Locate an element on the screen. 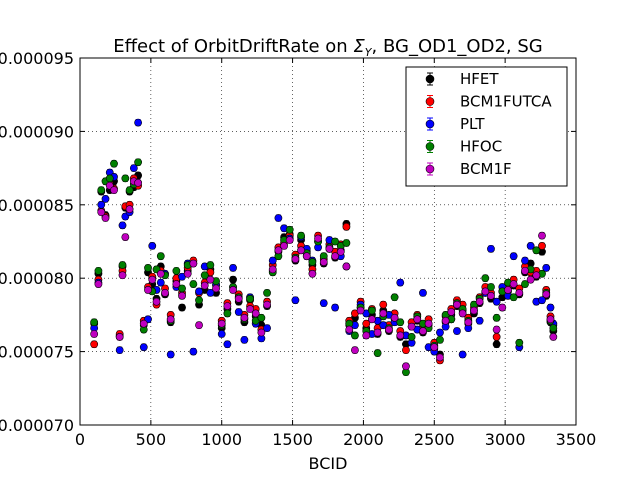  legend-item-hfet: HFET is located at coordinates (462, 79).